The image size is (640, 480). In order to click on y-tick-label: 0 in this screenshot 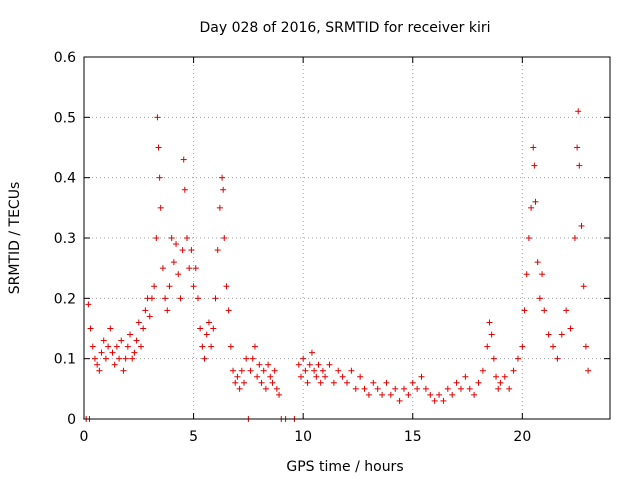, I will do `click(71, 420)`.